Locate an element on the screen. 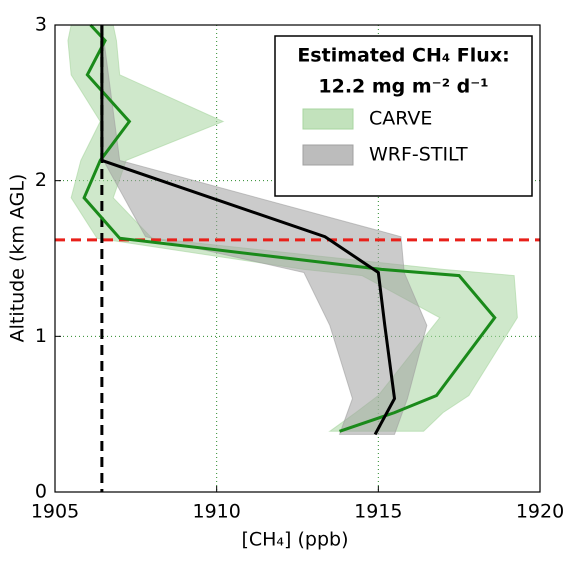 This screenshot has width=568, height=561. y-tick-label: 0 is located at coordinates (41, 492).